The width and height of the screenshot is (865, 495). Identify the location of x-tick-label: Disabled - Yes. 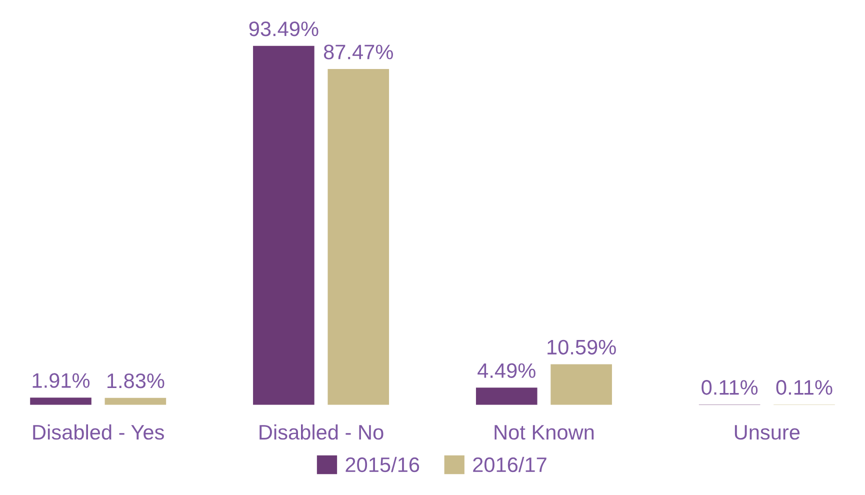
(98, 432).